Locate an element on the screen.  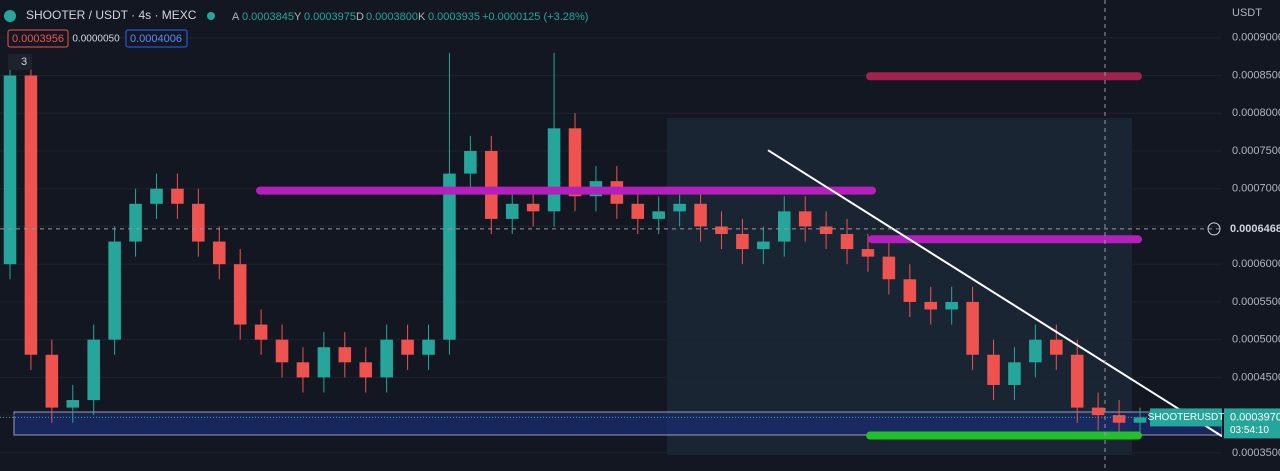
status-dot is located at coordinates (211, 16).